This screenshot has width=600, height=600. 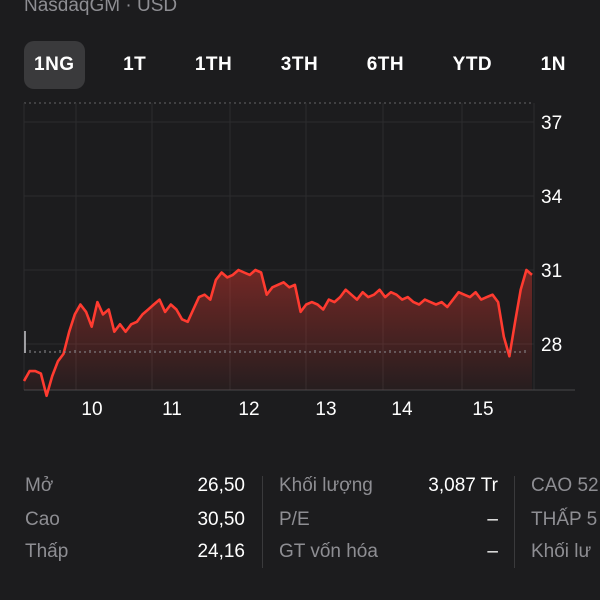 I want to click on stat-label-52w-high: CAO 52, so click(x=565, y=485).